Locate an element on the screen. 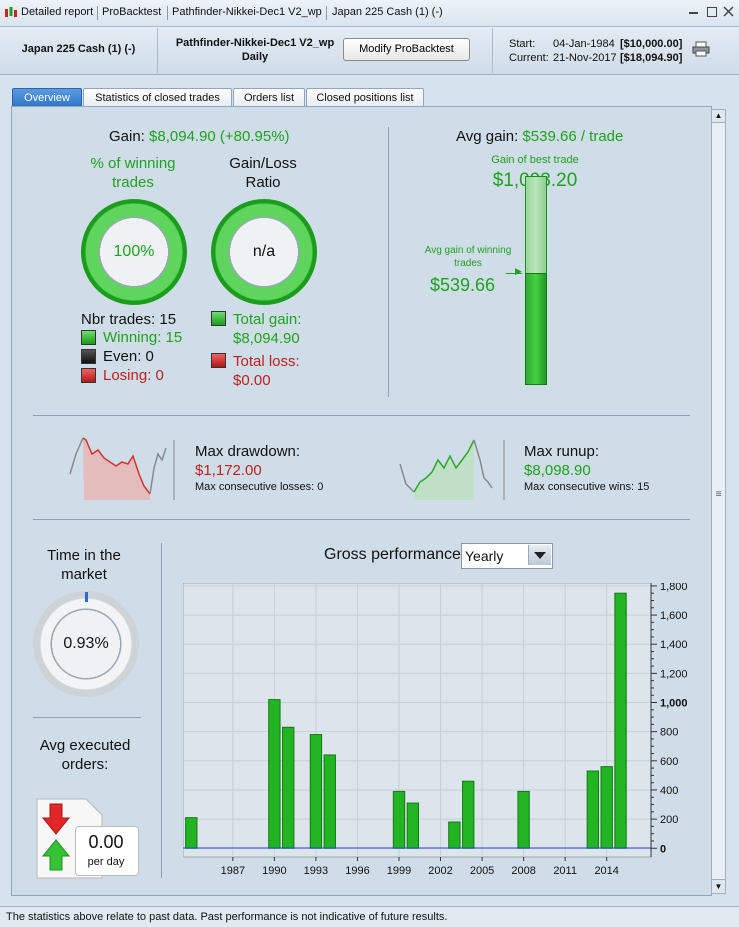  y-tick-label: 800 is located at coordinates (669, 733).